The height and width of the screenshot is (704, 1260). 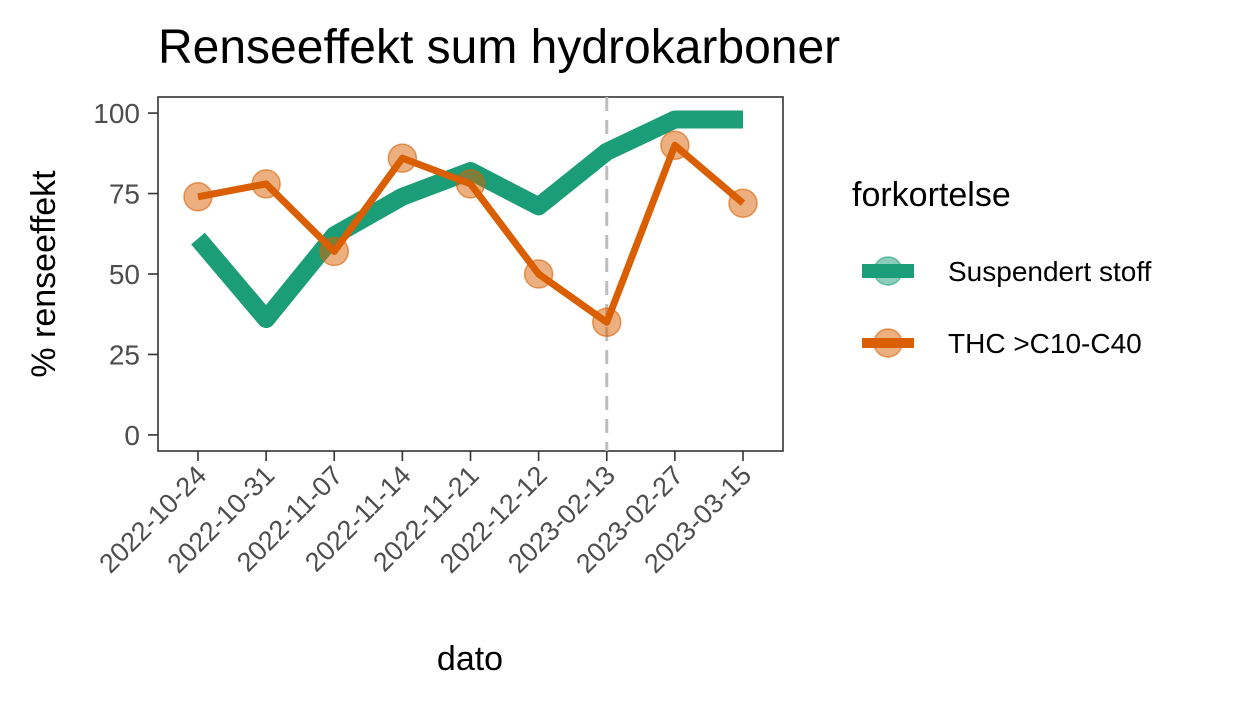 What do you see at coordinates (931, 195) in the screenshot?
I see `legend-title: forkortelse` at bounding box center [931, 195].